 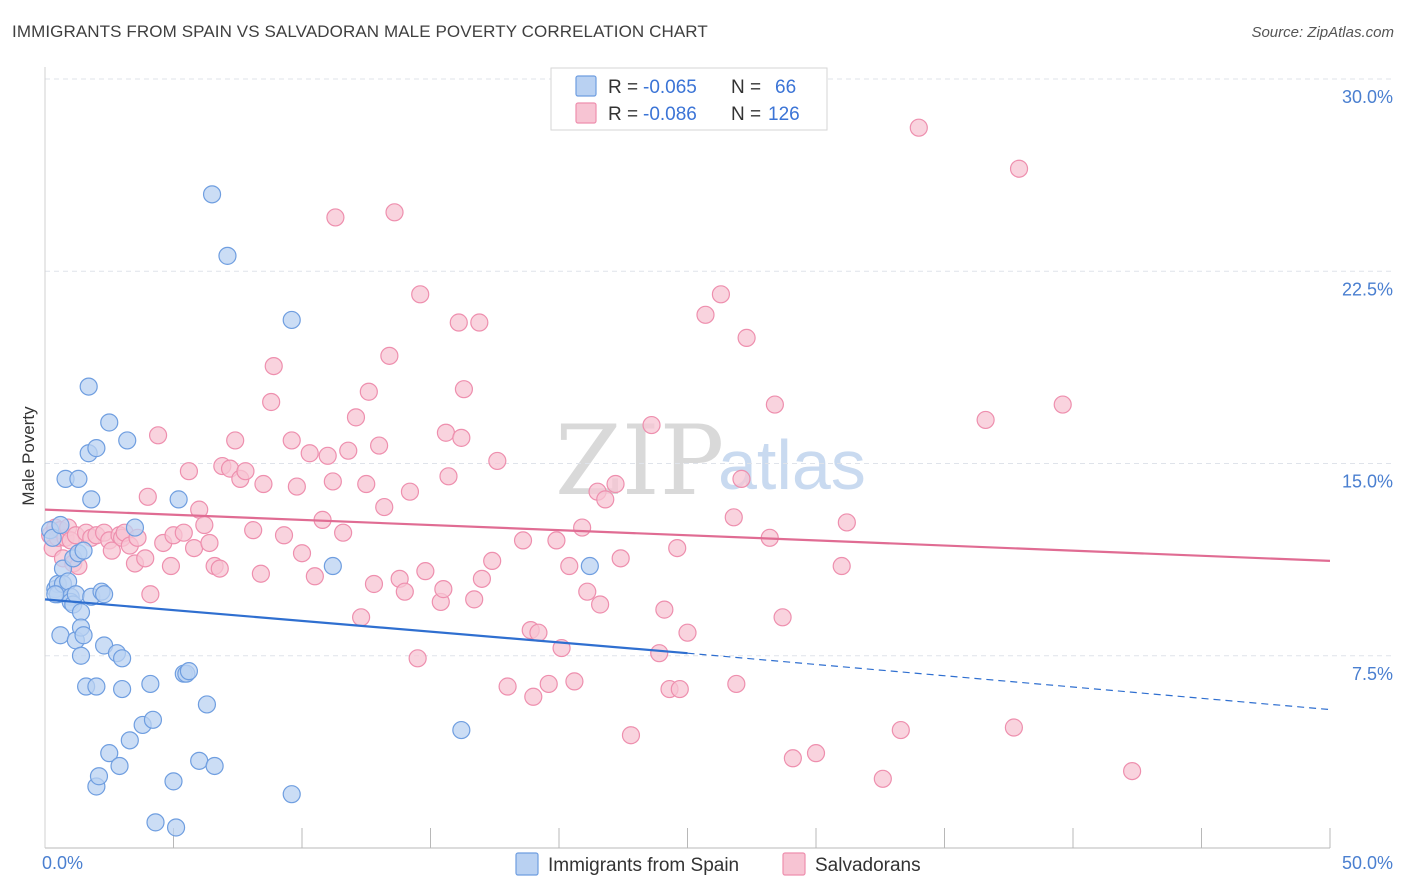 I want to click on source-label: Source: ZipAtlas.com, so click(x=1322, y=32).